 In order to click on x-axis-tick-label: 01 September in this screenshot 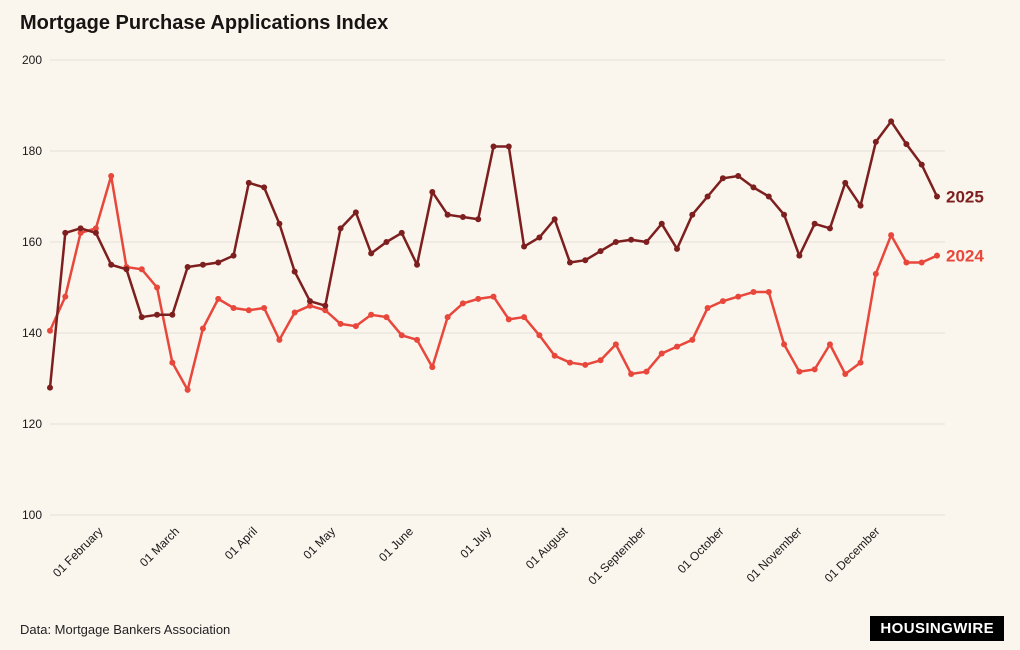, I will do `click(616, 555)`.